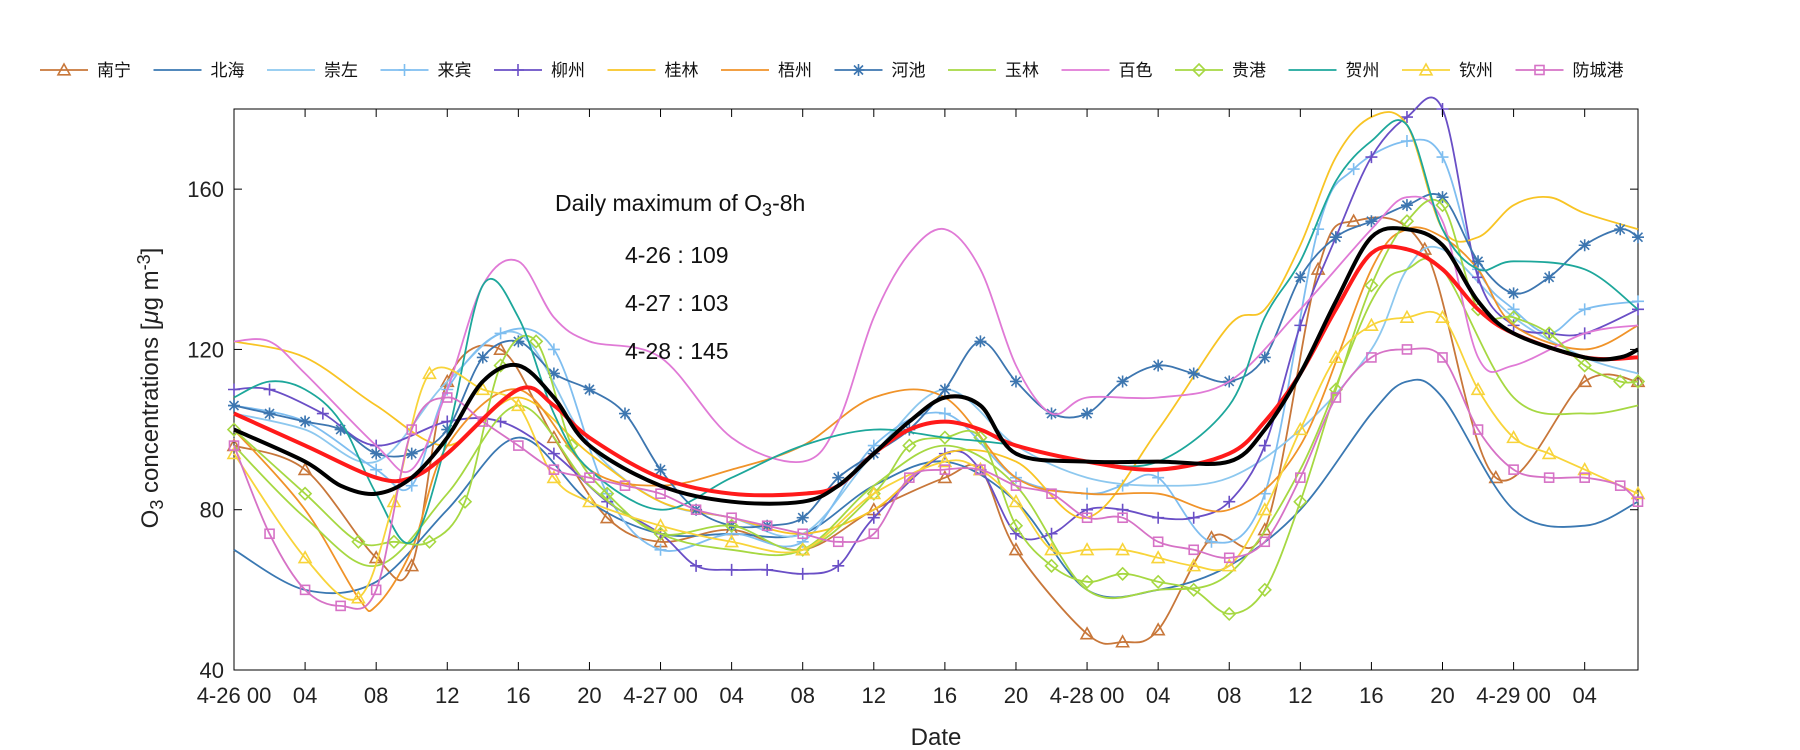  Describe the element at coordinates (653, 71) in the screenshot. I see `legend-item-5: 桂林` at that location.